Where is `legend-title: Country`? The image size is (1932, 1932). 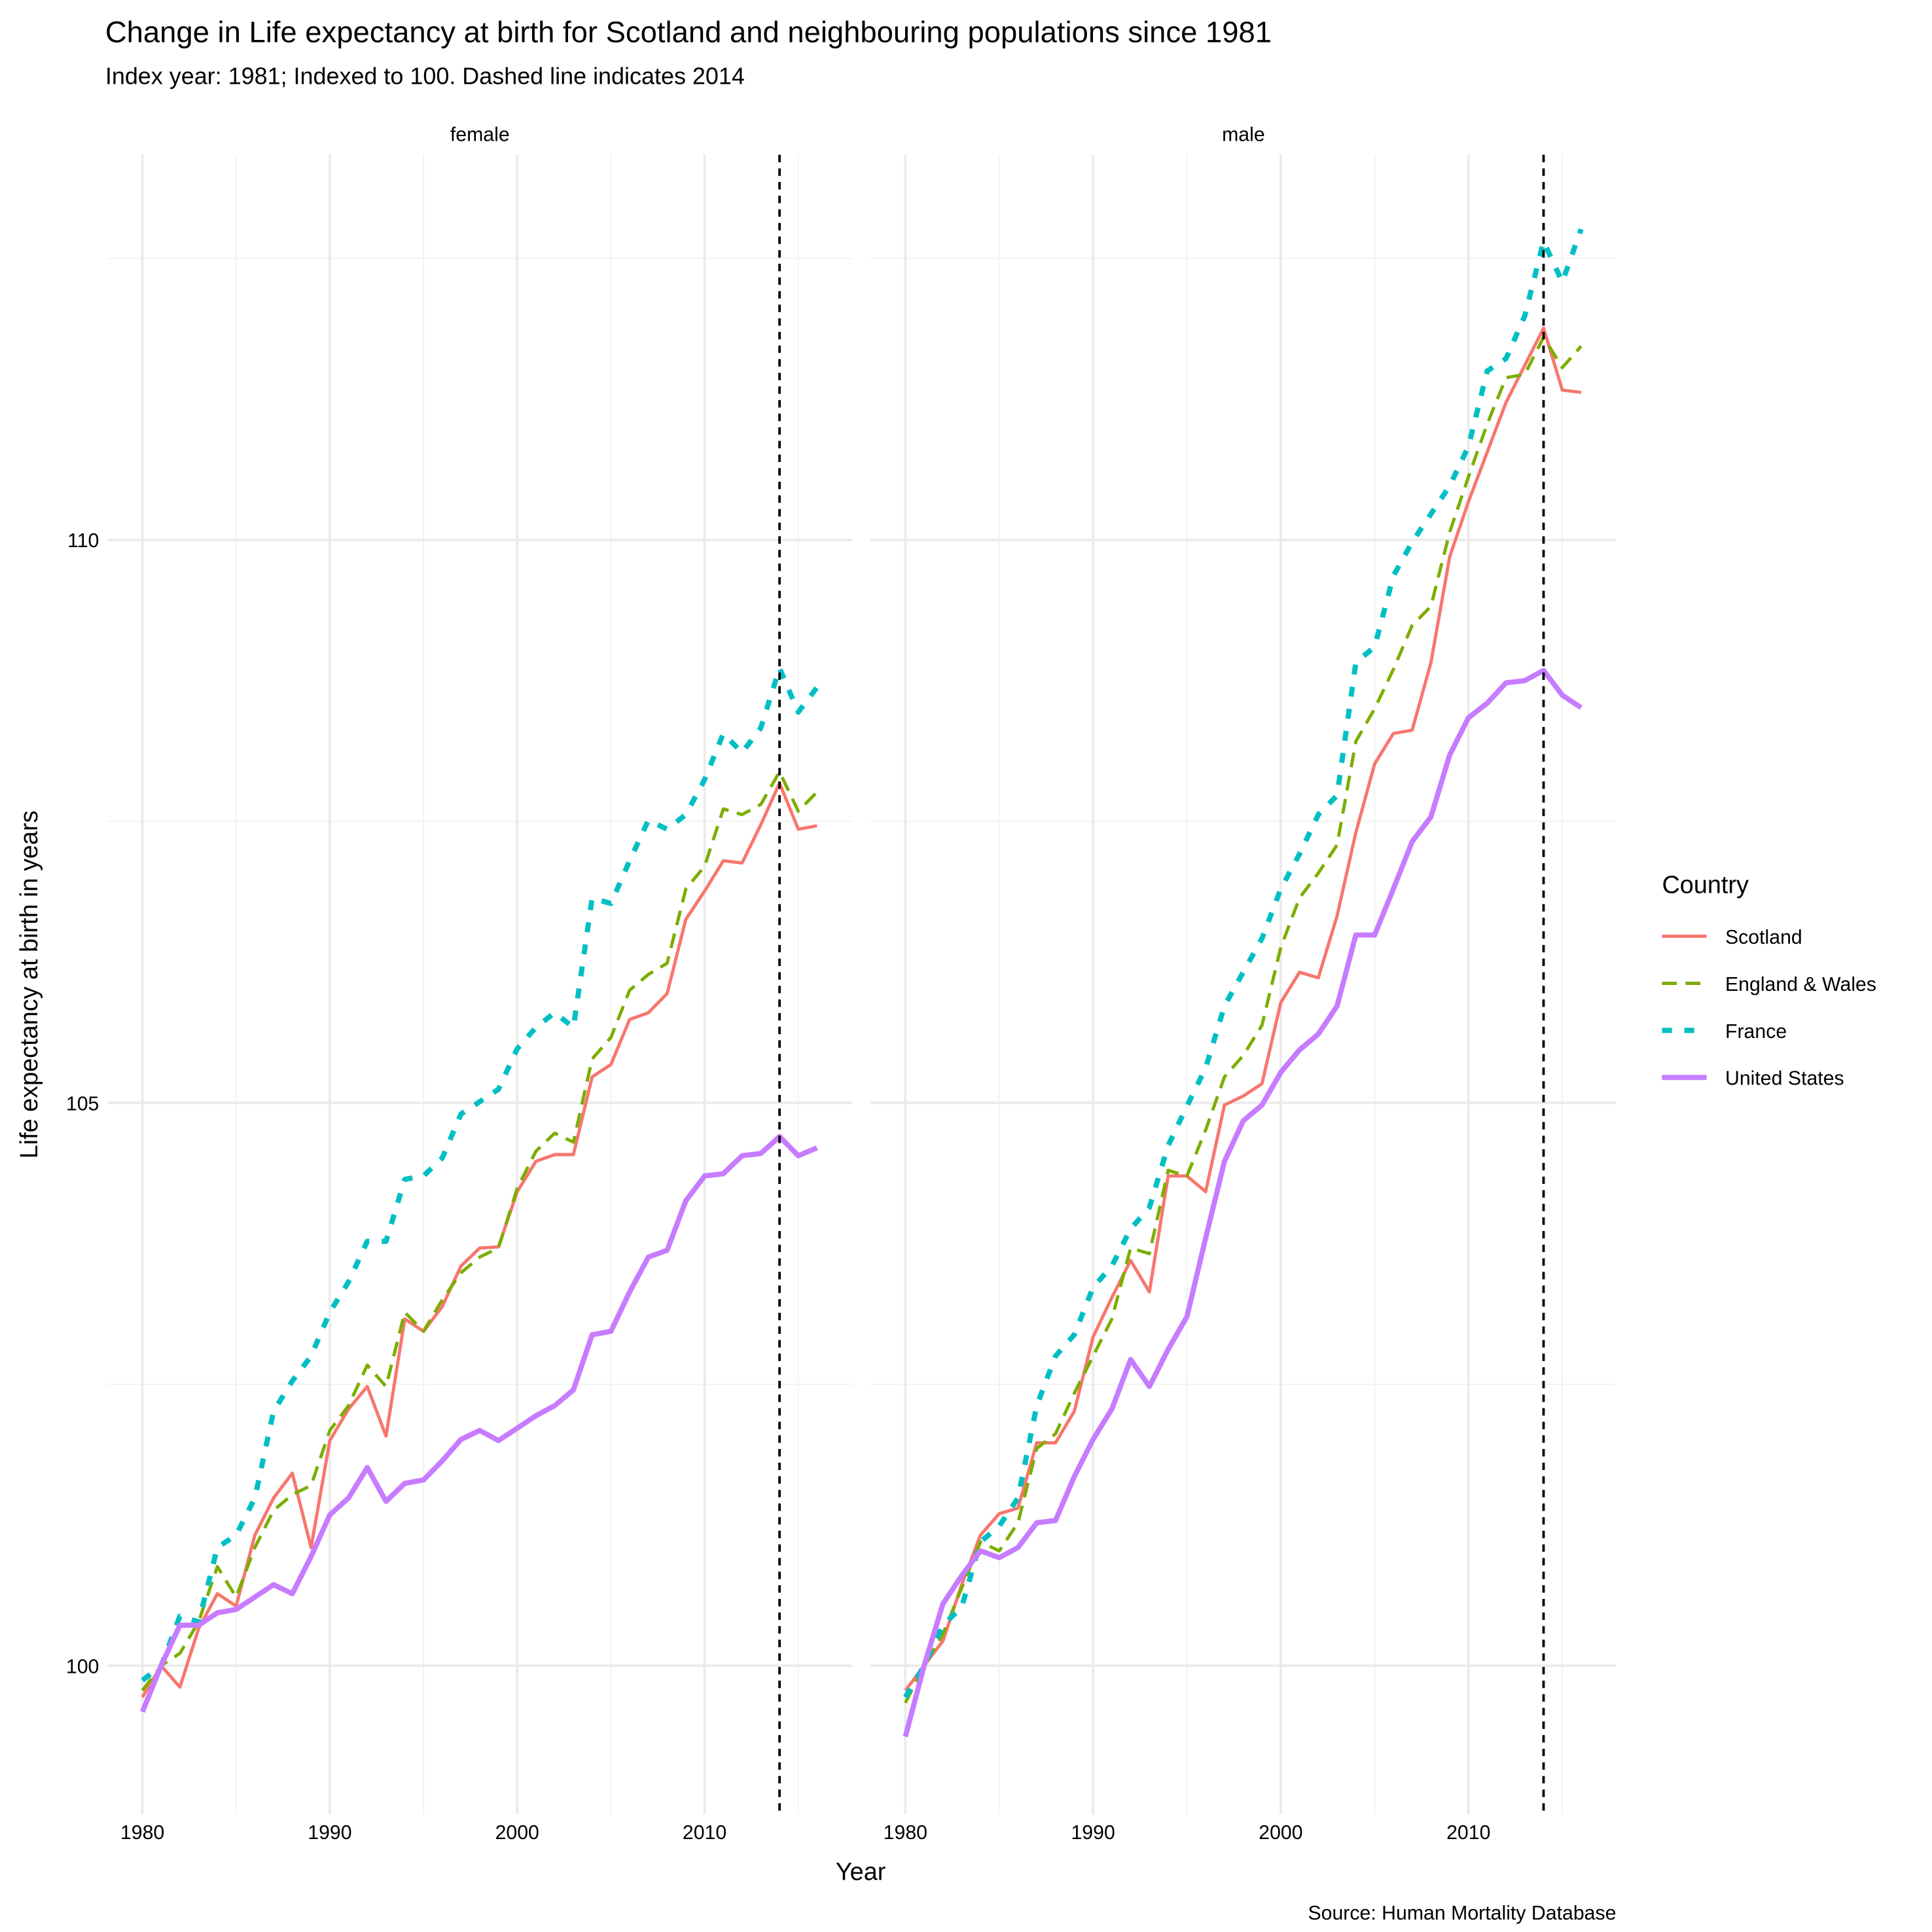 legend-title: Country is located at coordinates (1705, 885).